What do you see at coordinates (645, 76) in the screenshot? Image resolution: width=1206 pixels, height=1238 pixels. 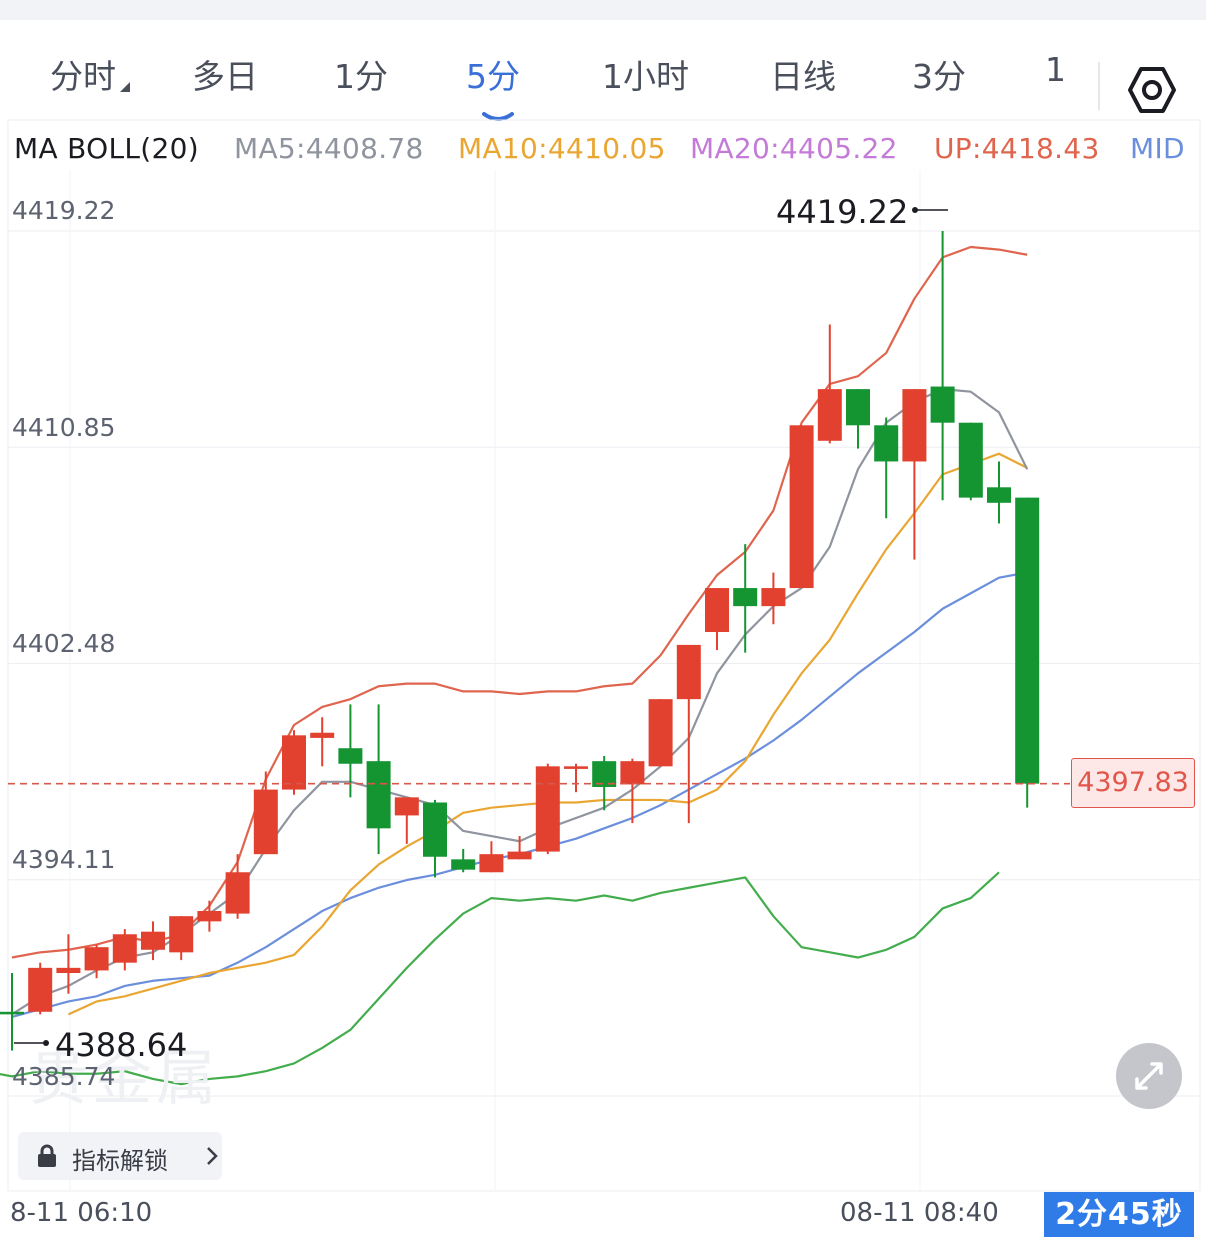 I see `tab-1hour: 1小时` at bounding box center [645, 76].